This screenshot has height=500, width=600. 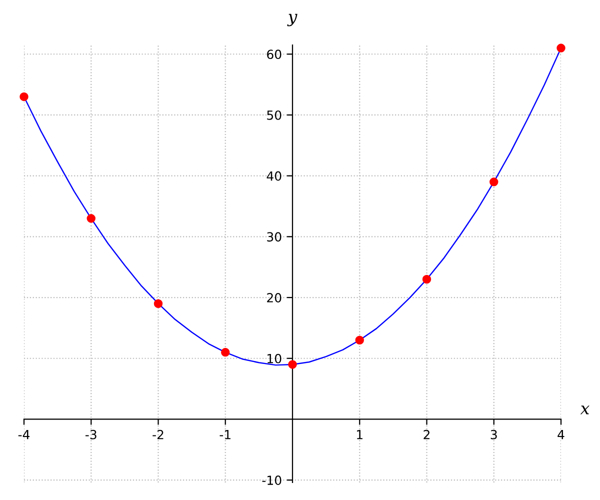 I want to click on x-tick-label: 3, so click(x=493, y=435).